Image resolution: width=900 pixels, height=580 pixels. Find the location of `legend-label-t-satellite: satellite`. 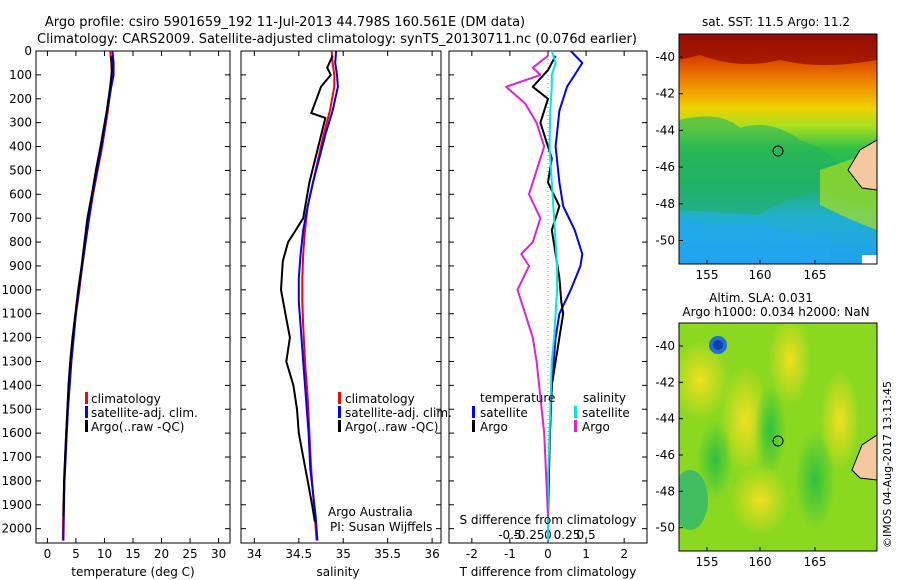

legend-label-t-satellite: satellite is located at coordinates (504, 413).